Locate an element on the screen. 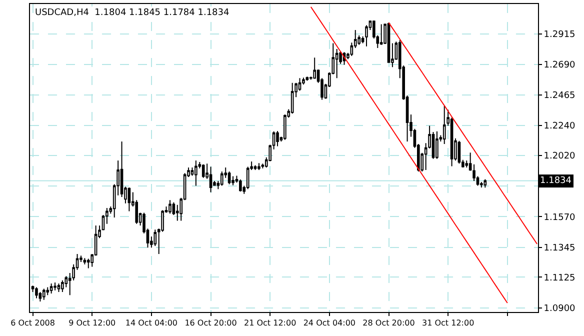  y-tick-label: 1.2915 is located at coordinates (560, 35).